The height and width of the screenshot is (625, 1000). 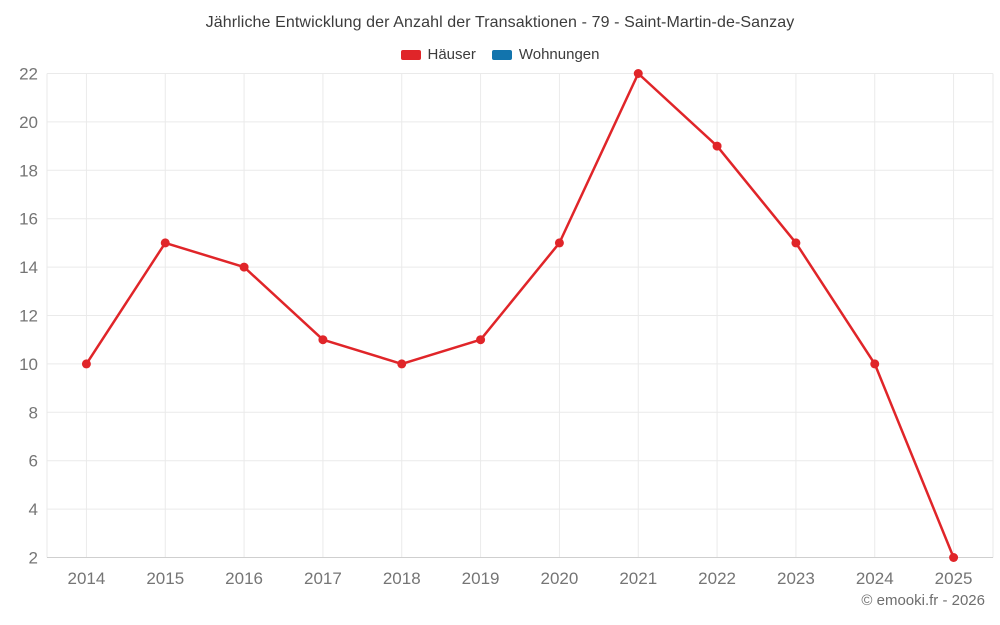 What do you see at coordinates (87, 578) in the screenshot?
I see `svg-text: 2014` at bounding box center [87, 578].